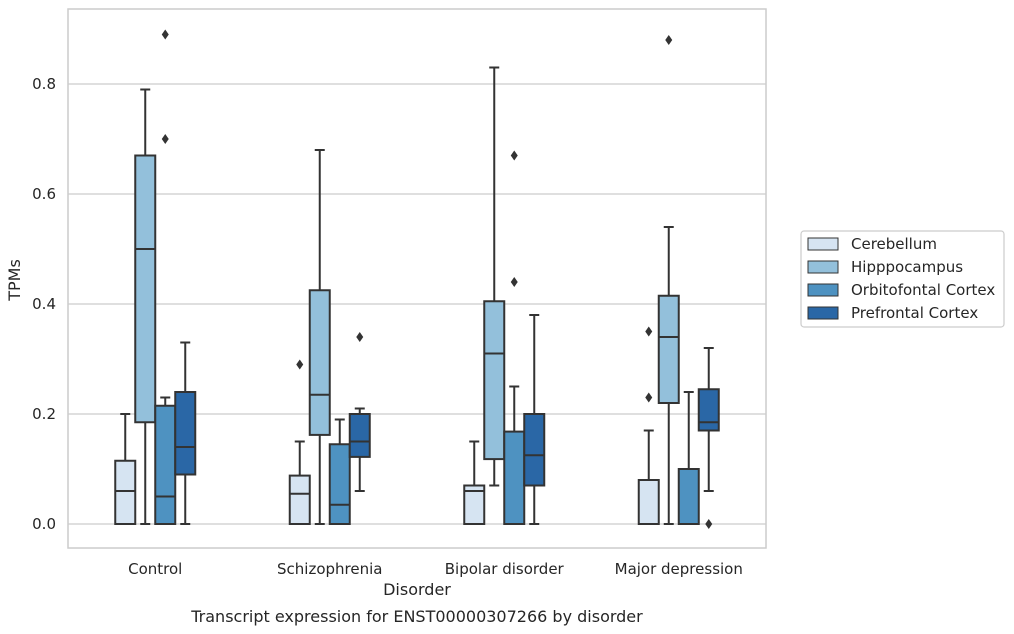 The height and width of the screenshot is (634, 1014). I want to click on legend-label: Hipppocampus, so click(907, 267).